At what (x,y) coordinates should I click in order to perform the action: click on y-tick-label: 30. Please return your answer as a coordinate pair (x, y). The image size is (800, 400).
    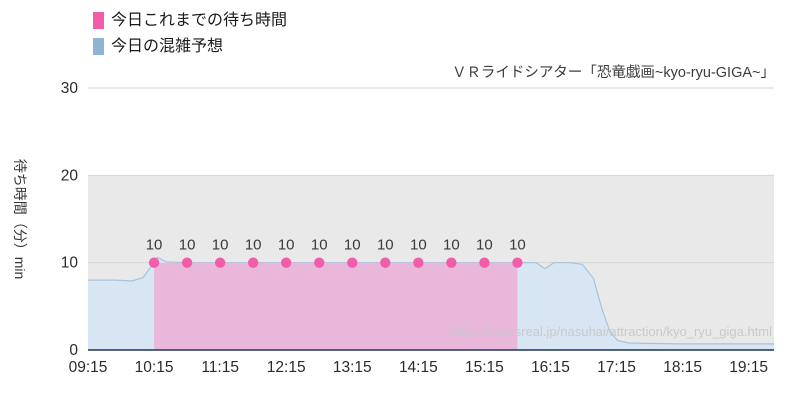
    Looking at the image, I should click on (70, 88).